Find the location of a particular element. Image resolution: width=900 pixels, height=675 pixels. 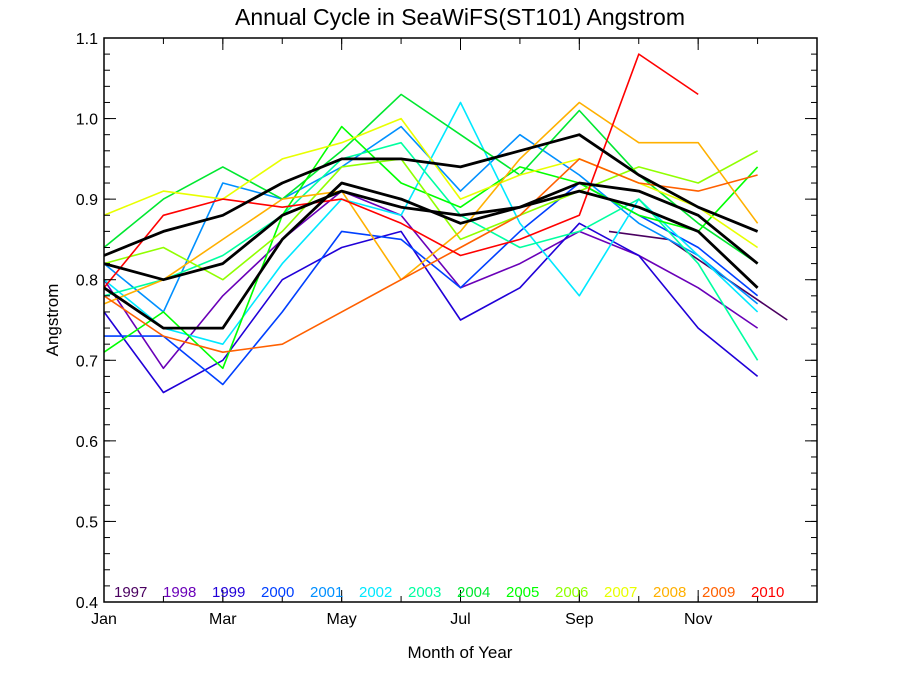

legend-entry-2002: 2002 is located at coordinates (375, 592).